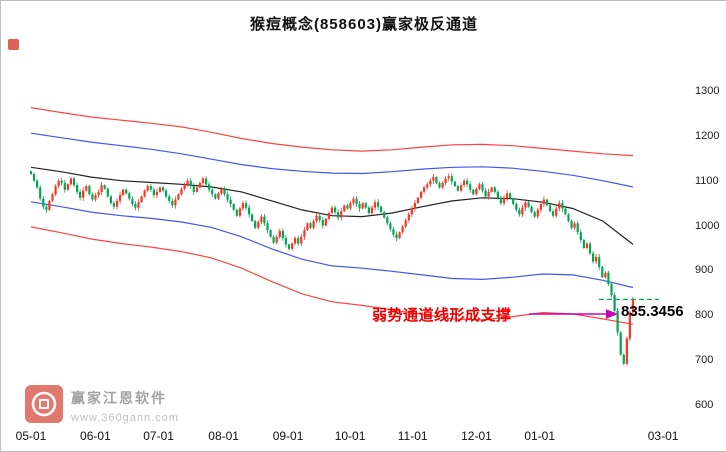 The height and width of the screenshot is (452, 726). What do you see at coordinates (223, 436) in the screenshot?
I see `x-axis-tick-label: 08-01` at bounding box center [223, 436].